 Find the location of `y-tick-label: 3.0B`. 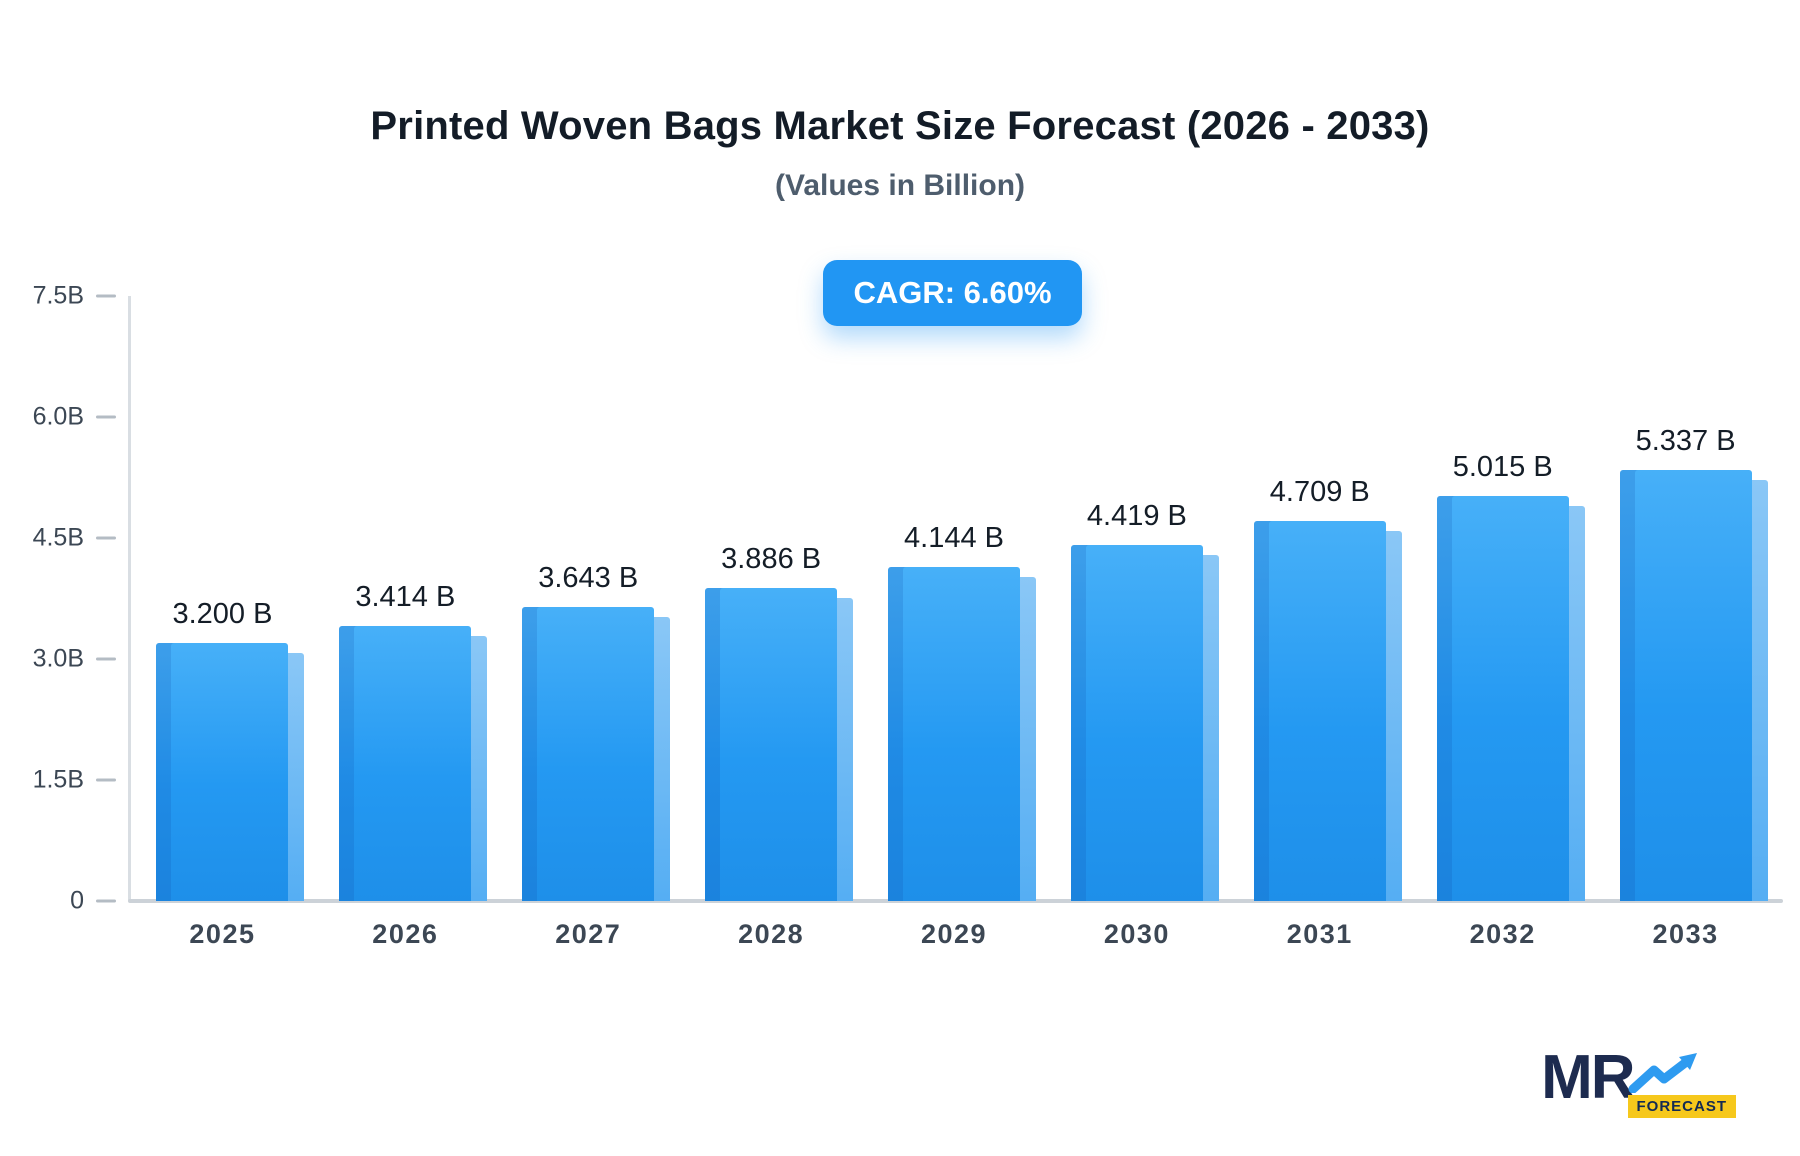

y-tick-label: 3.0B is located at coordinates (58, 658).